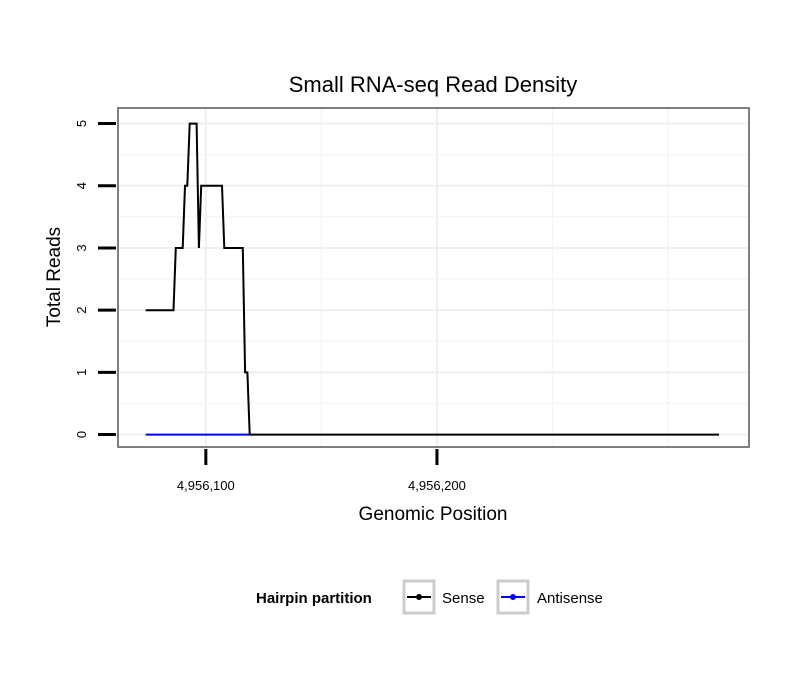 The image size is (810, 690). Describe the element at coordinates (206, 485) in the screenshot. I see `x-tick-label: 4,956,100` at that location.